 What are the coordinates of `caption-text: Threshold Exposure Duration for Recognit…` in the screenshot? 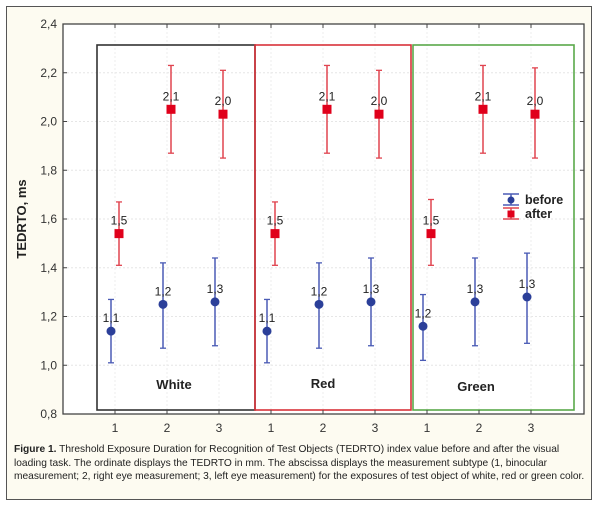 It's located at (299, 463).